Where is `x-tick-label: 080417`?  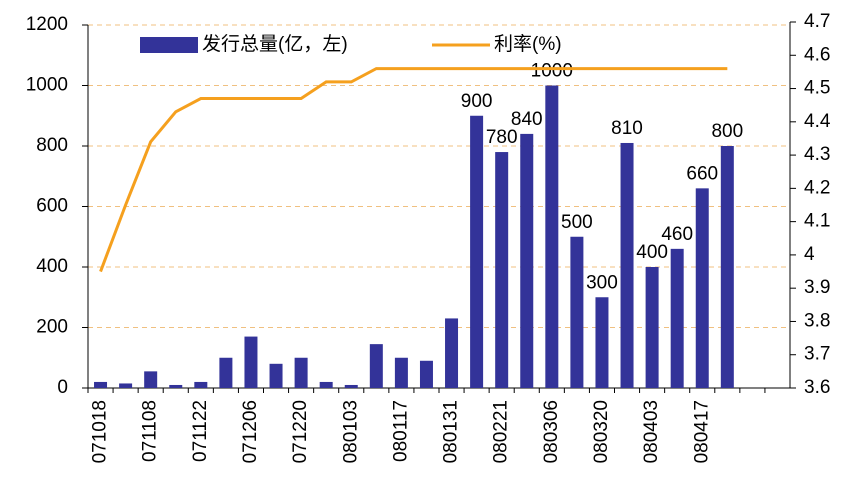 x-tick-label: 080417 is located at coordinates (701, 431).